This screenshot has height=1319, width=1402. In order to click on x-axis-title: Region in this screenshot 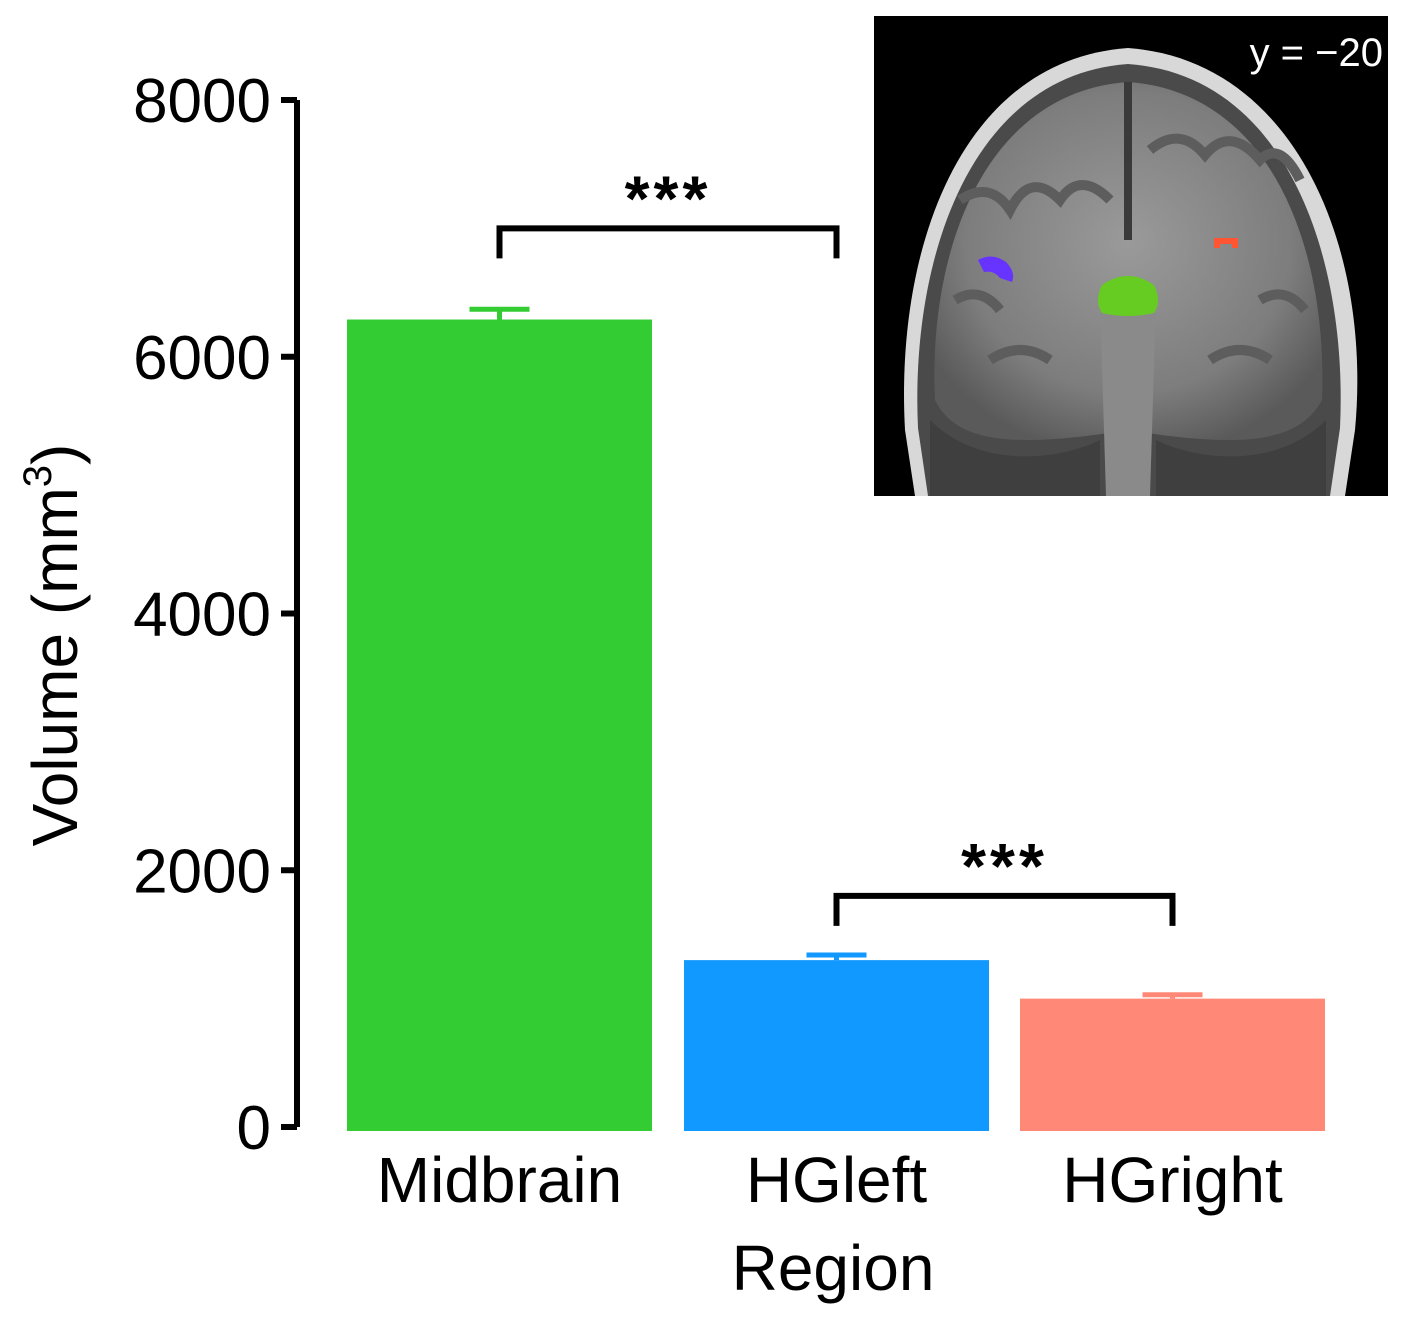, I will do `click(833, 1268)`.